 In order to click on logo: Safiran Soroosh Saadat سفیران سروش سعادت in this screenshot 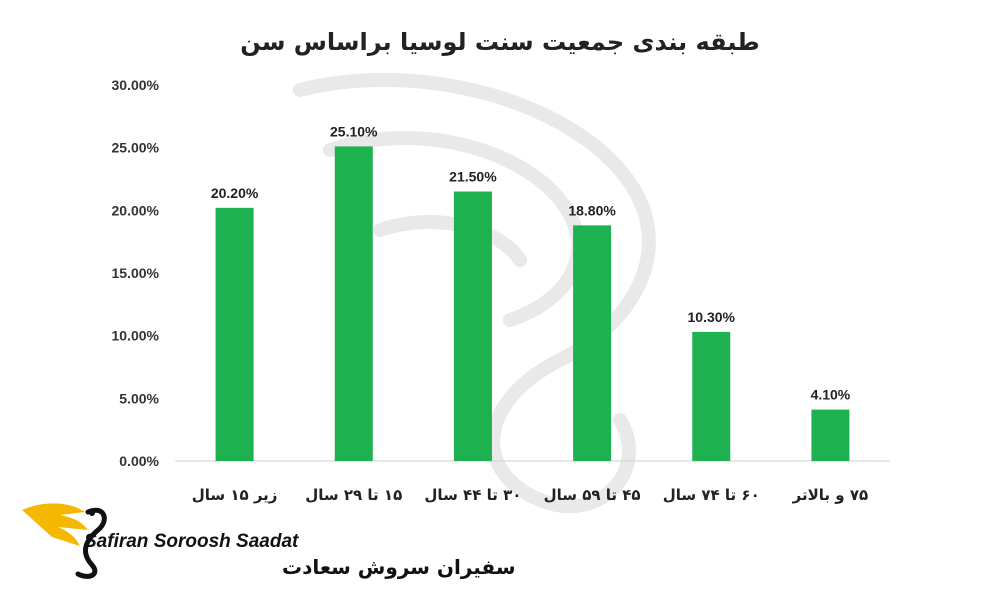, I will do `click(269, 541)`.